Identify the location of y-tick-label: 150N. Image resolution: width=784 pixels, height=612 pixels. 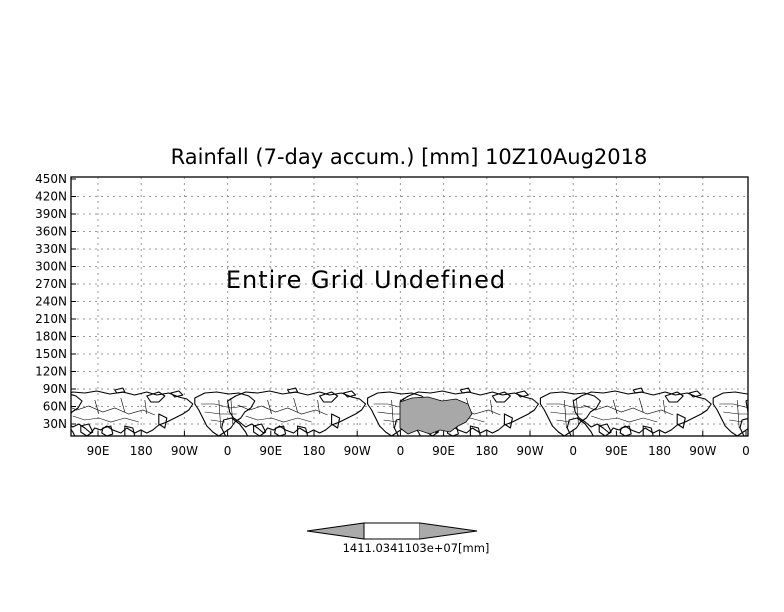
(51, 354).